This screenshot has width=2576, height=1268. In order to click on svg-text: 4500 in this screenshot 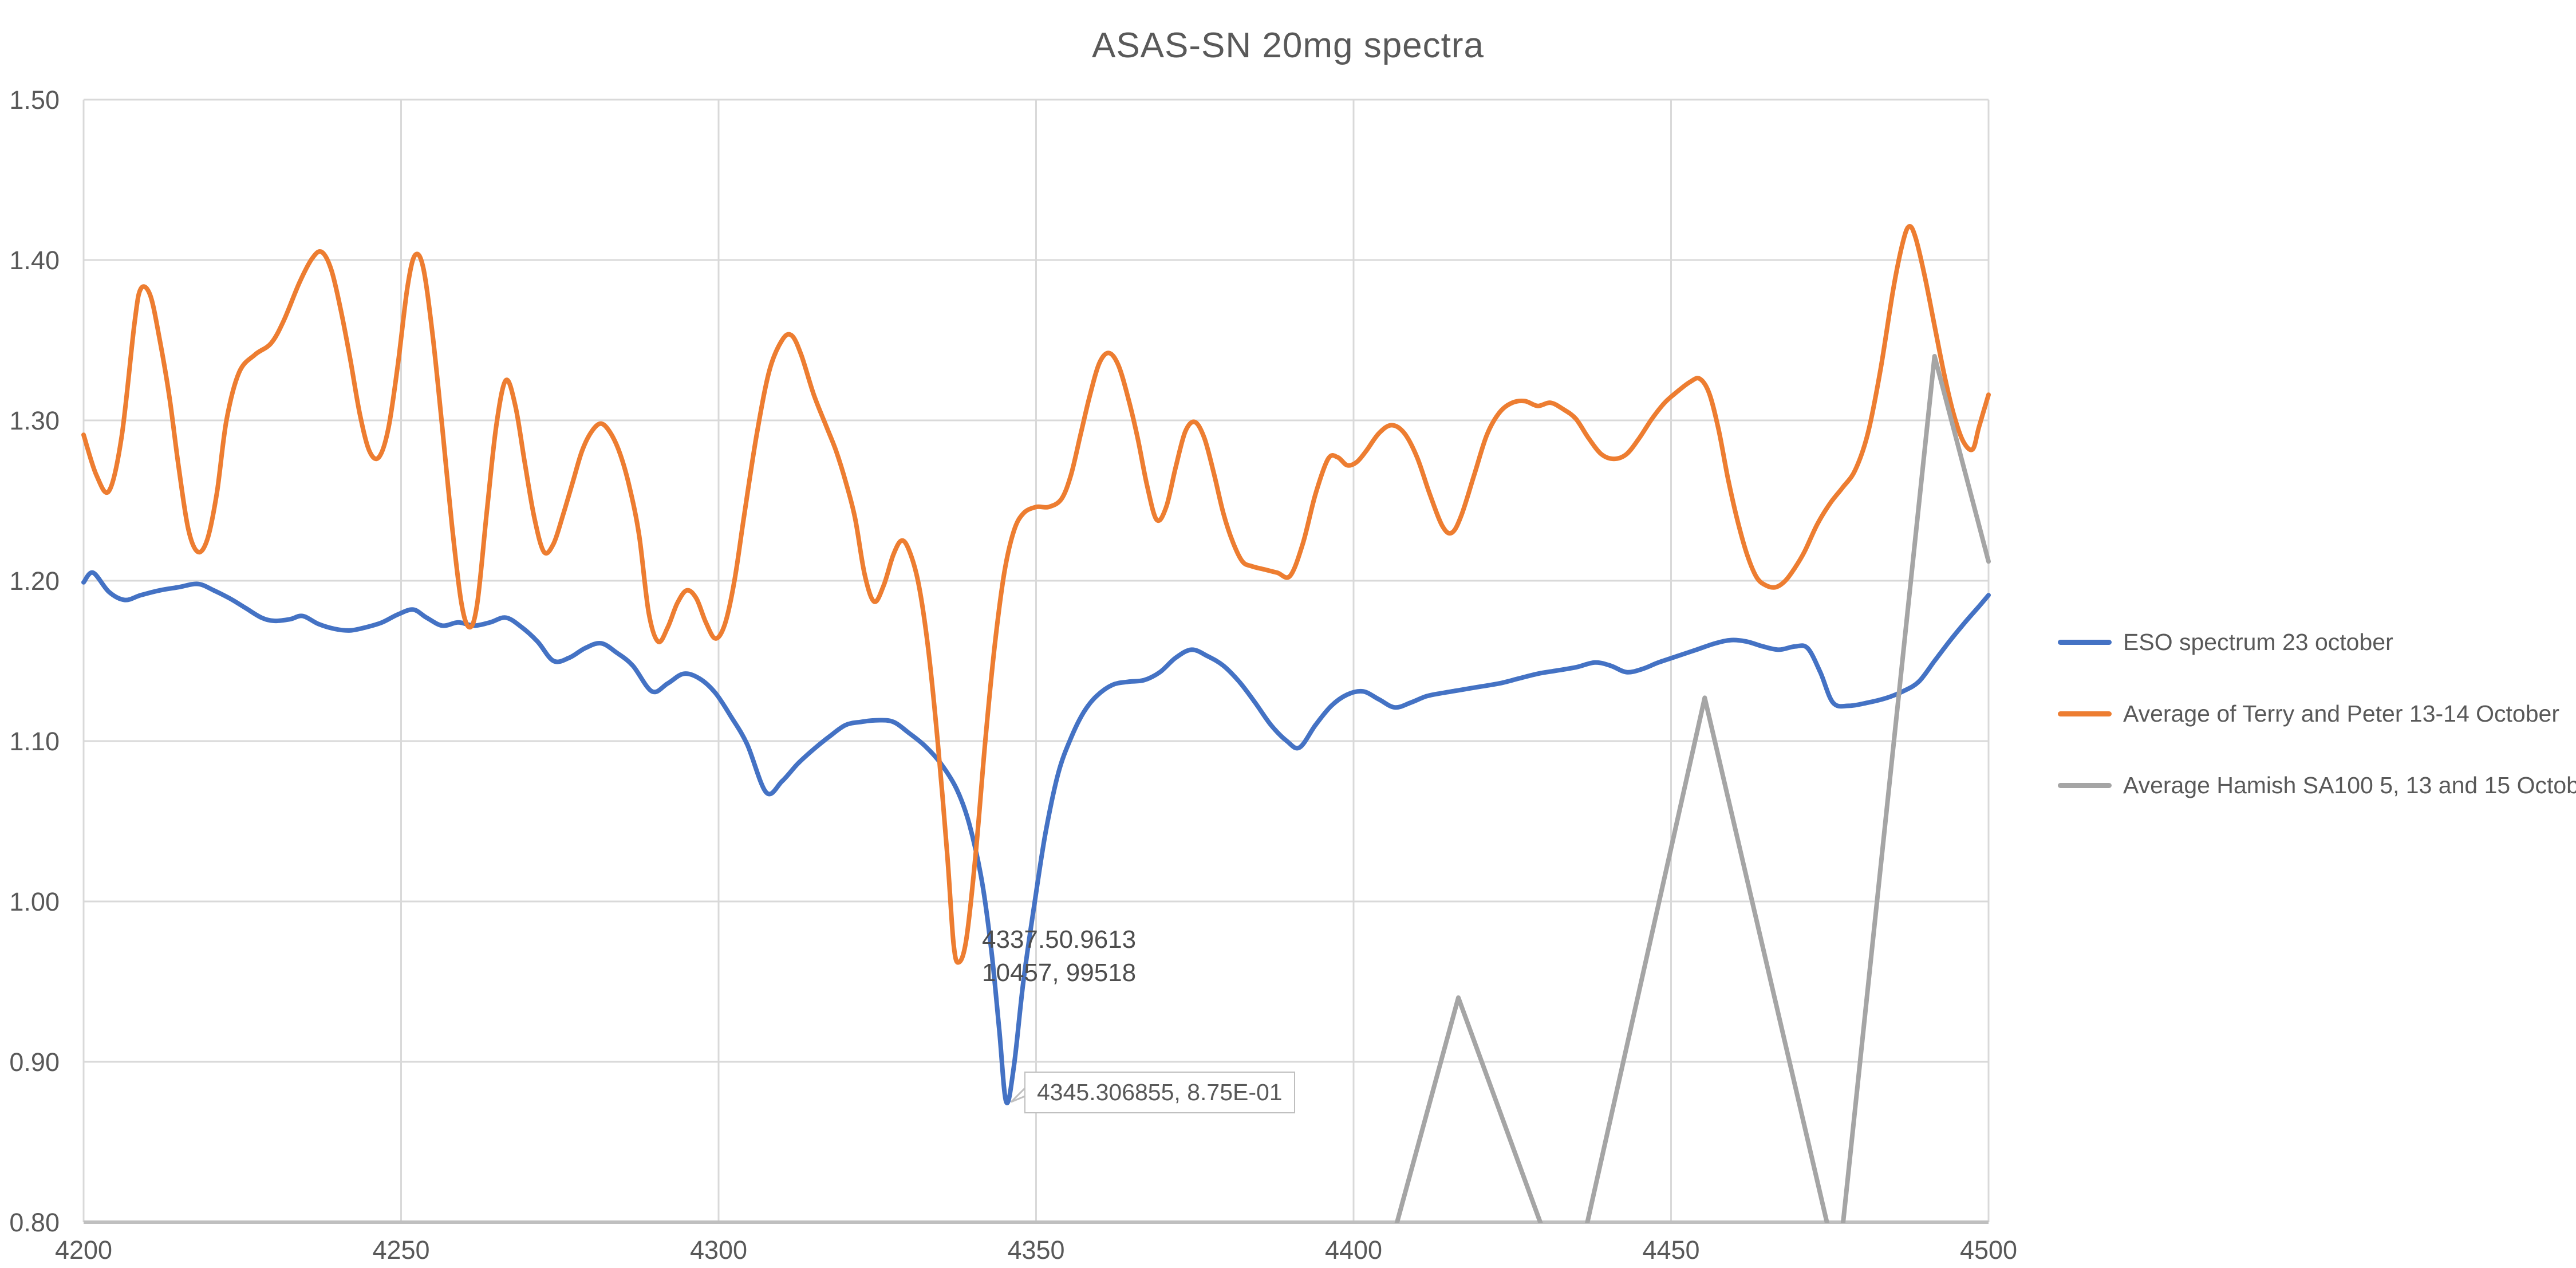, I will do `click(1988, 1250)`.